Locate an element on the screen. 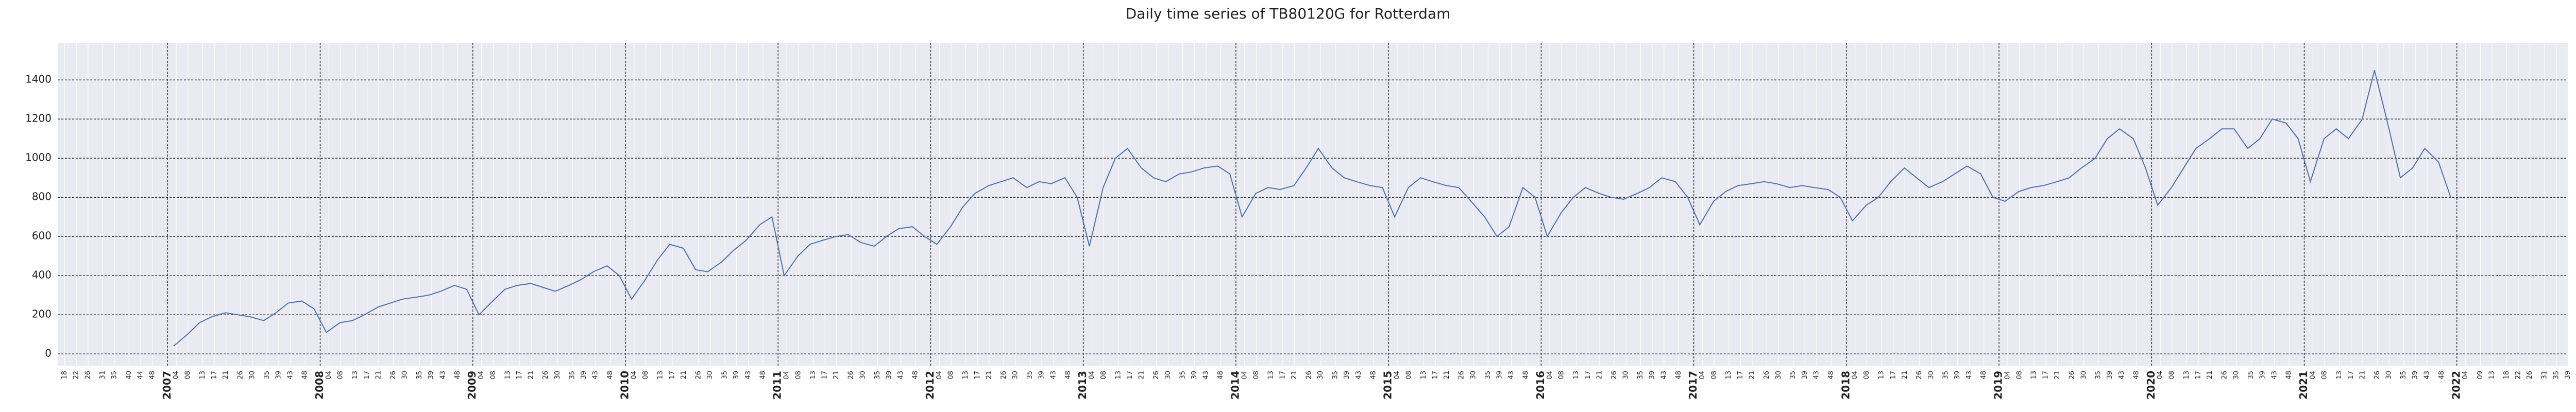  x-tick-label: 2022 is located at coordinates (2456, 385).